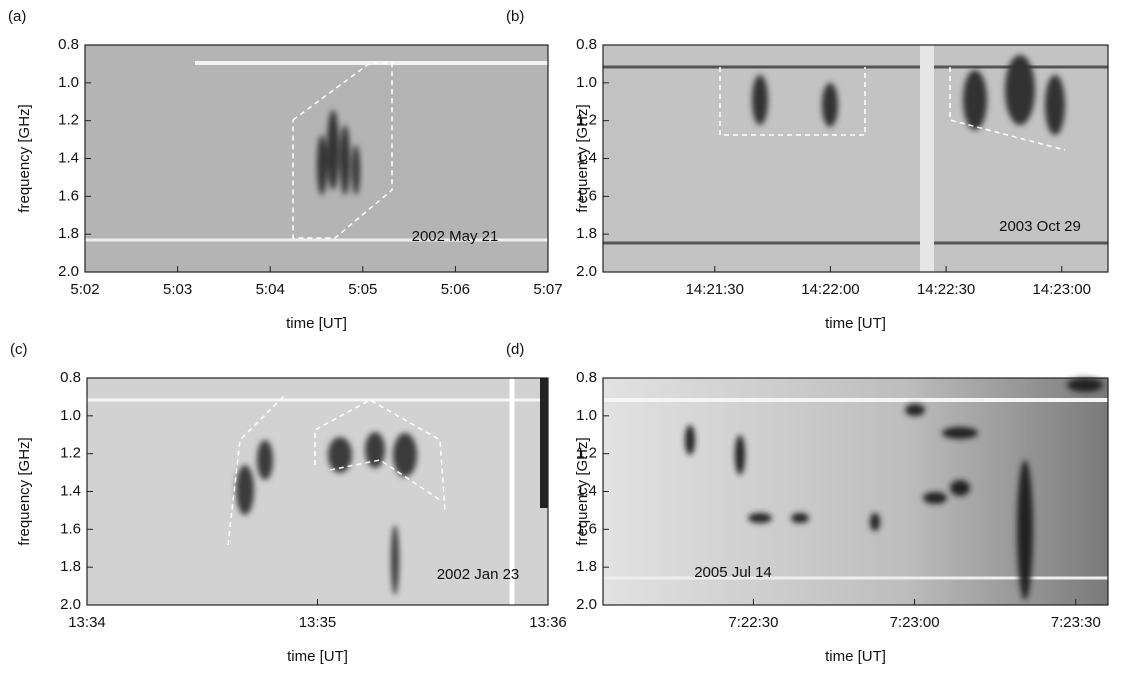 This screenshot has height=682, width=1124. Describe the element at coordinates (715, 289) in the screenshot. I see `x-tick-label: 14:21:30` at that location.